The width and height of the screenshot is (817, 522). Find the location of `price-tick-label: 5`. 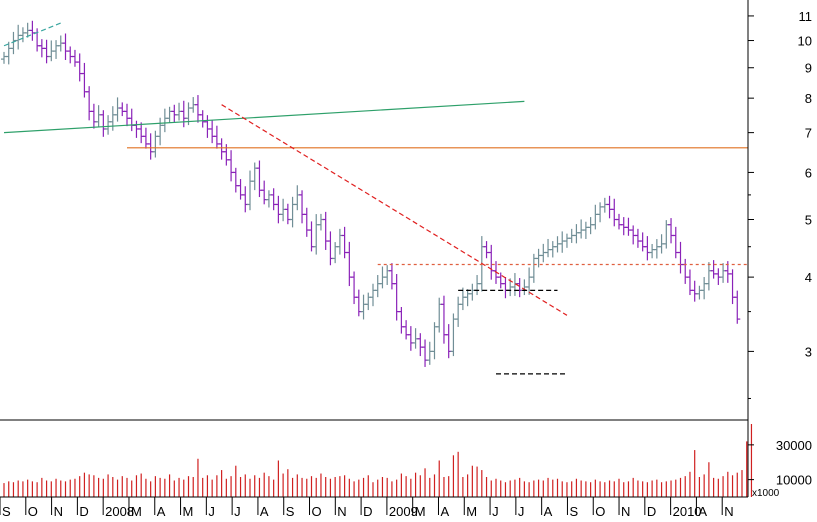

price-tick-label: 5 is located at coordinates (808, 220).